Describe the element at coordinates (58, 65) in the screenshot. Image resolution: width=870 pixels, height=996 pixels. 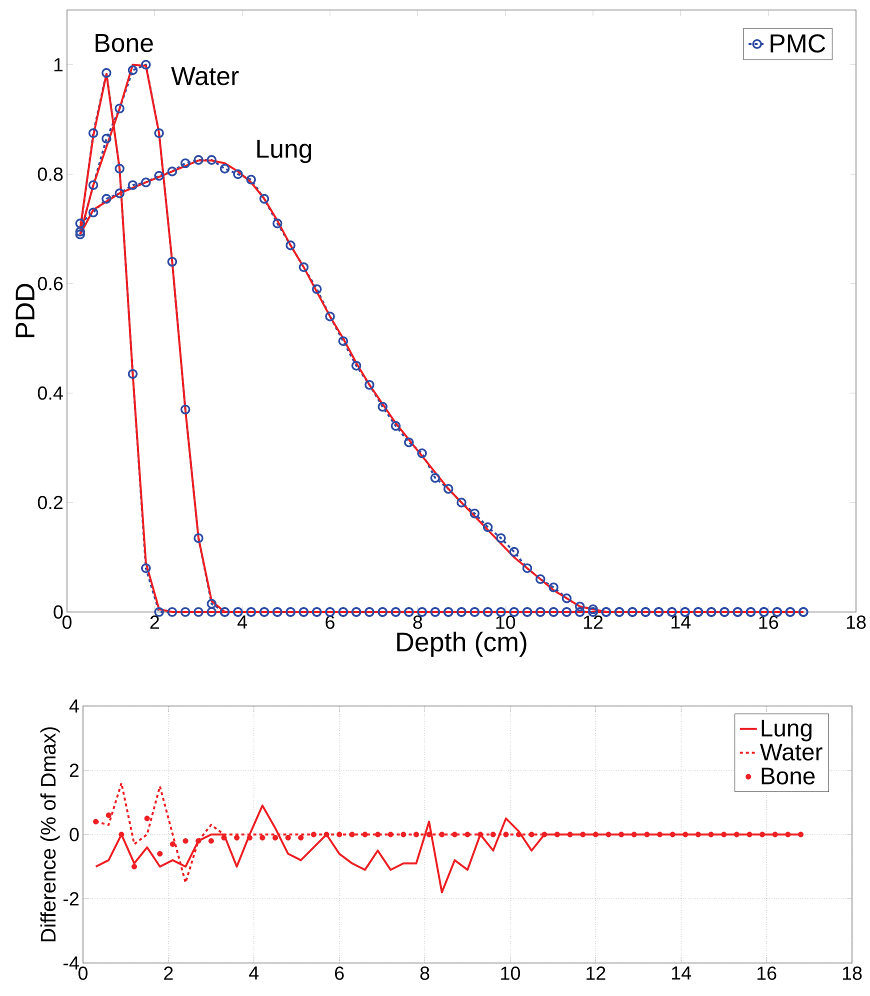
I see `y-tick-label: 1` at that location.